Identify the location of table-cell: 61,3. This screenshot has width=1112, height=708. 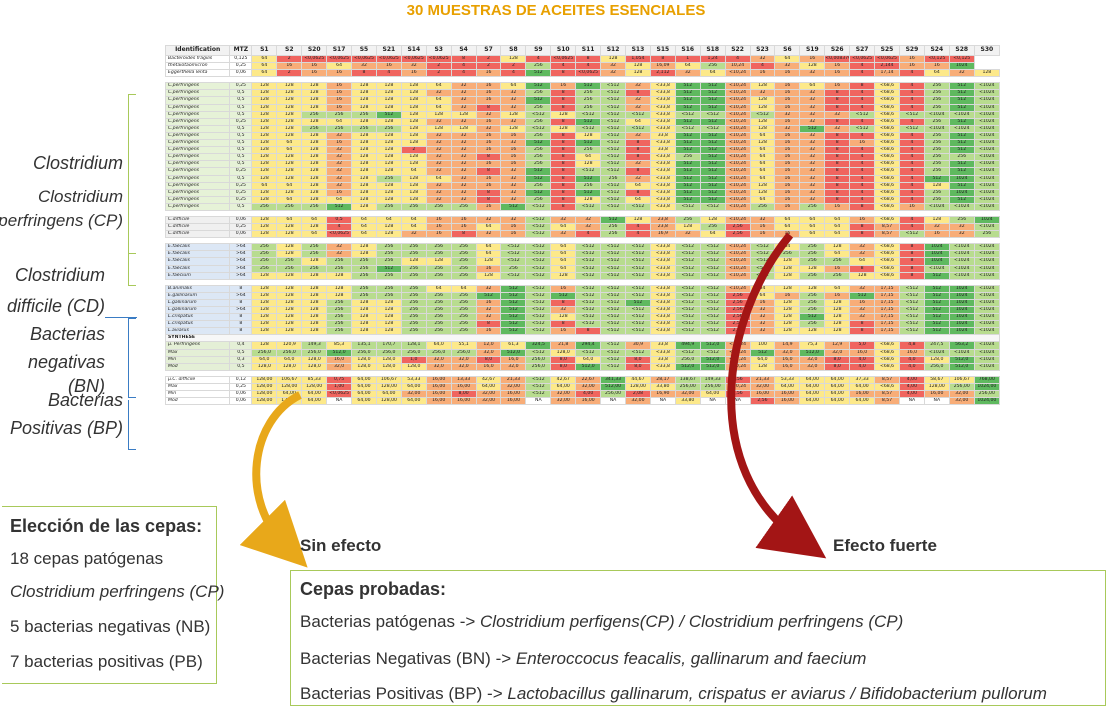
(513, 345).